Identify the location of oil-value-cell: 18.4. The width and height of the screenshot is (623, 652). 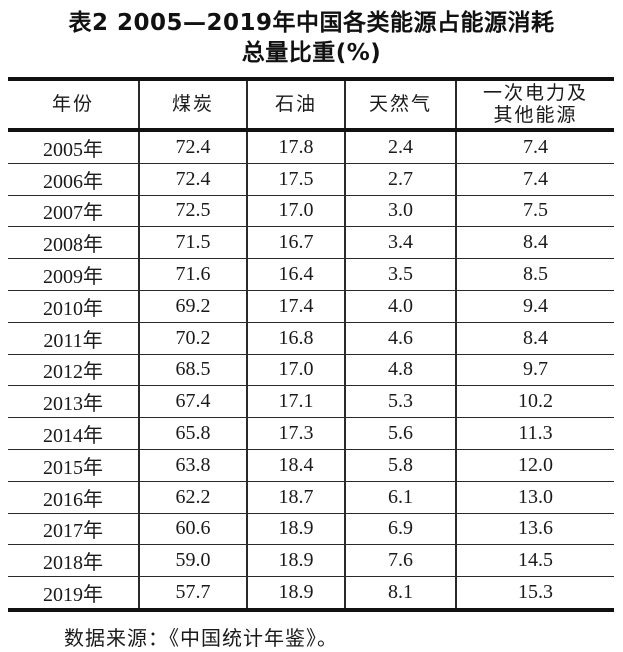
(295, 465).